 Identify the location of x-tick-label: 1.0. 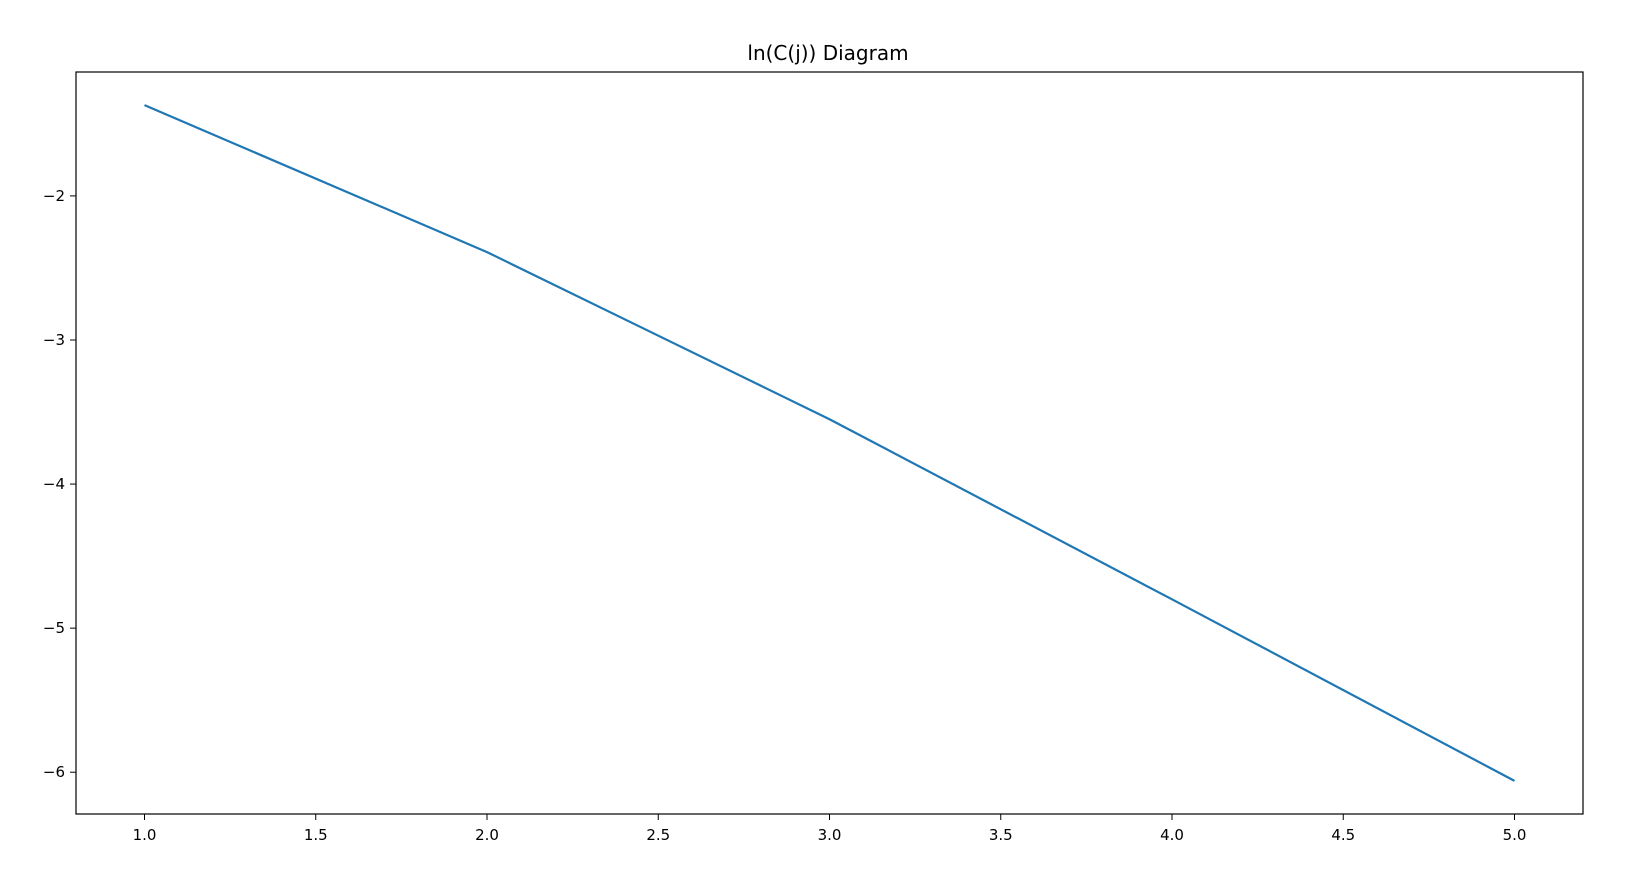
(145, 835).